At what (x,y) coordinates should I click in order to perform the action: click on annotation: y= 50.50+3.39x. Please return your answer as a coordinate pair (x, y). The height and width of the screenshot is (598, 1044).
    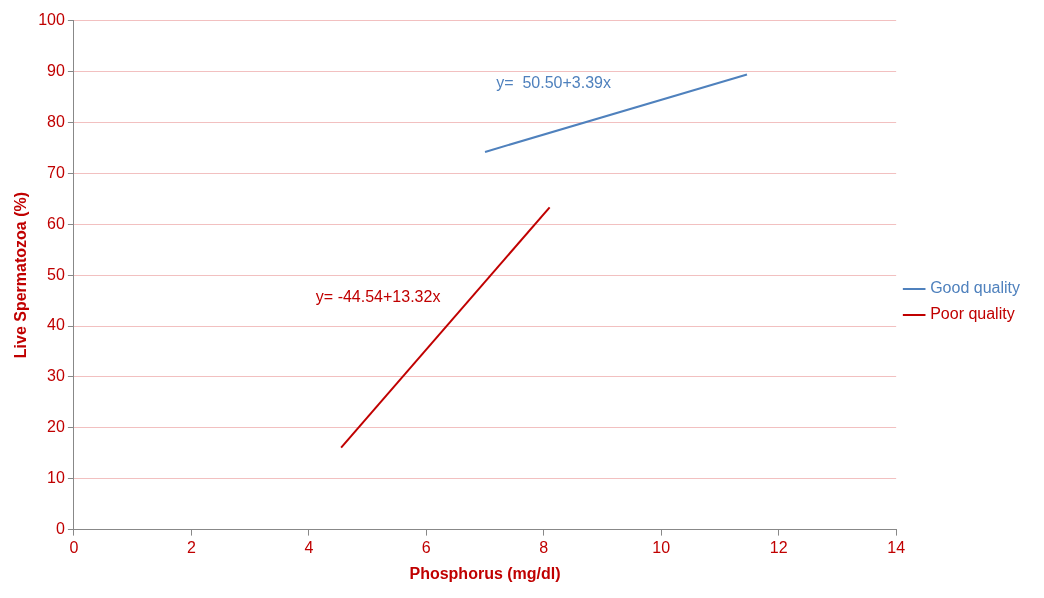
    Looking at the image, I should click on (554, 82).